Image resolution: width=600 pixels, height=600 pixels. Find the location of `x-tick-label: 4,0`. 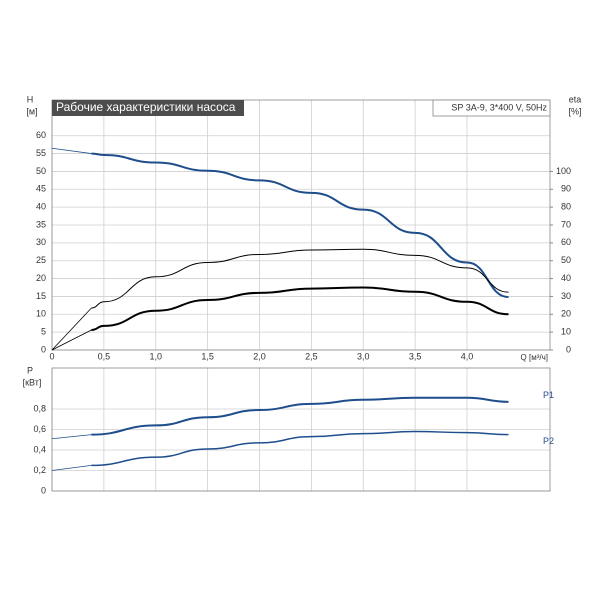

x-tick-label: 4,0 is located at coordinates (467, 356).